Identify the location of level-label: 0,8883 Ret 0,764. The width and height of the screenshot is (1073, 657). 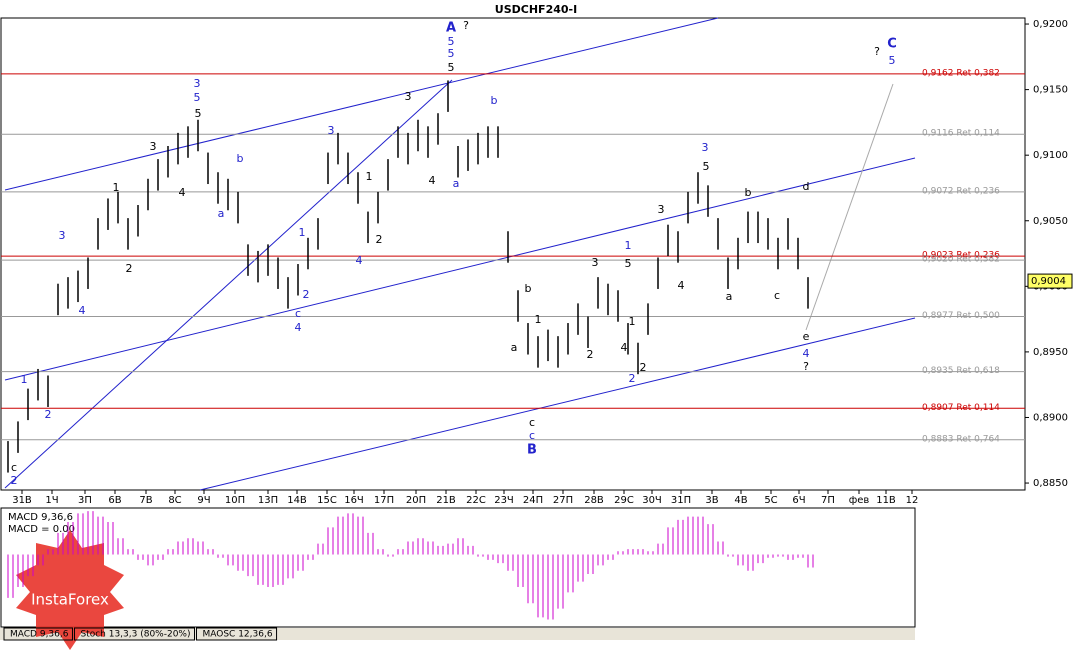
(961, 439).